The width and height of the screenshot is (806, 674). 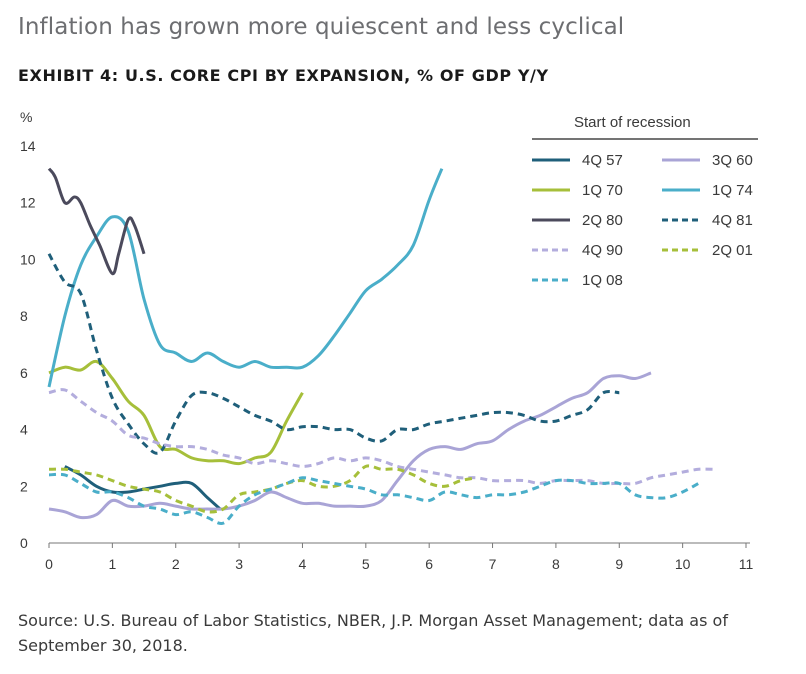 What do you see at coordinates (28, 146) in the screenshot?
I see `y-tick-label: 14` at bounding box center [28, 146].